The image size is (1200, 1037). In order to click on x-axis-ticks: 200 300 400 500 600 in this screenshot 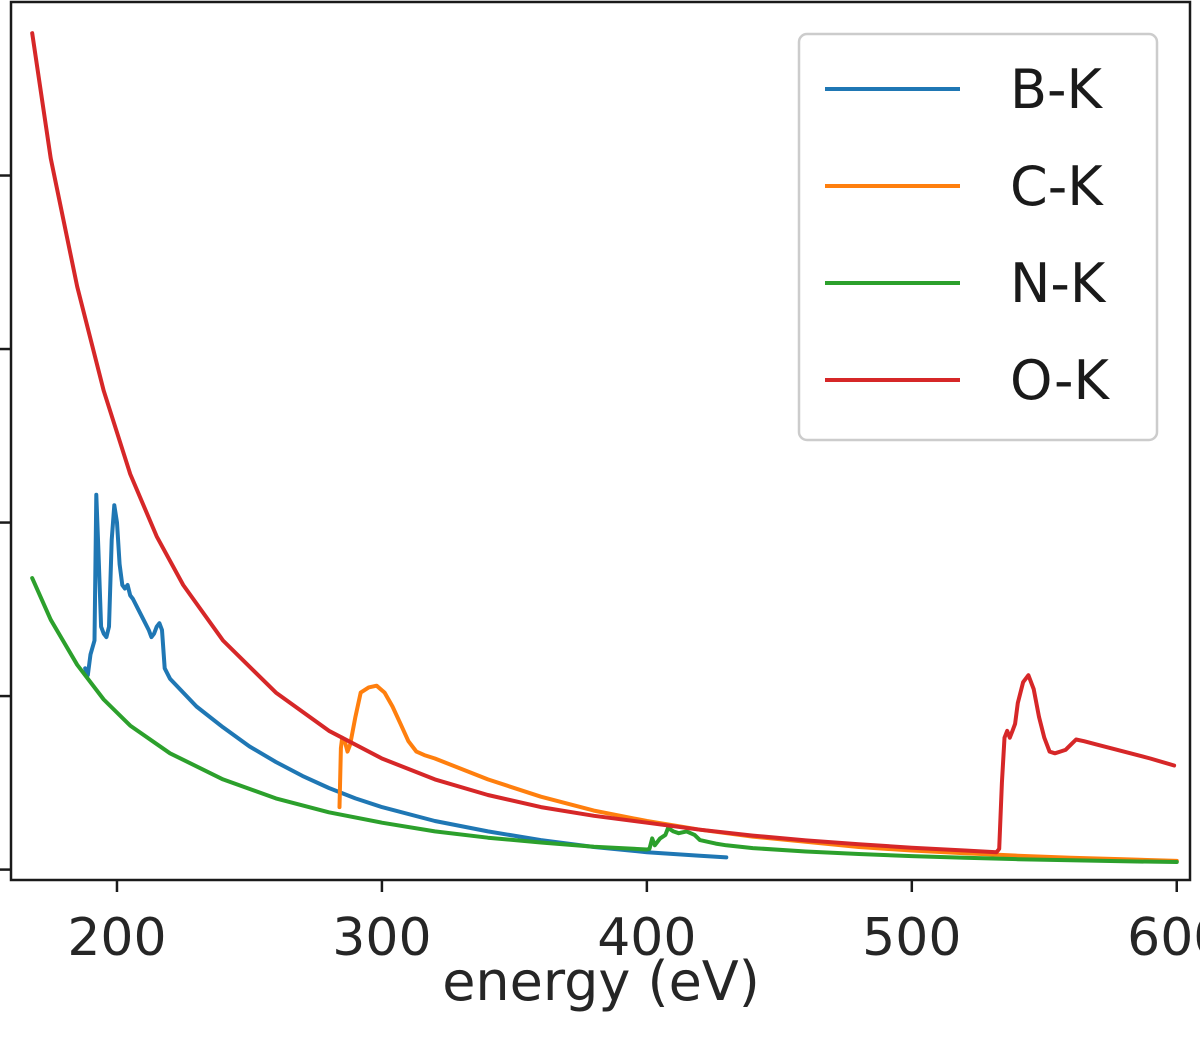, I will do `click(633, 924)`.